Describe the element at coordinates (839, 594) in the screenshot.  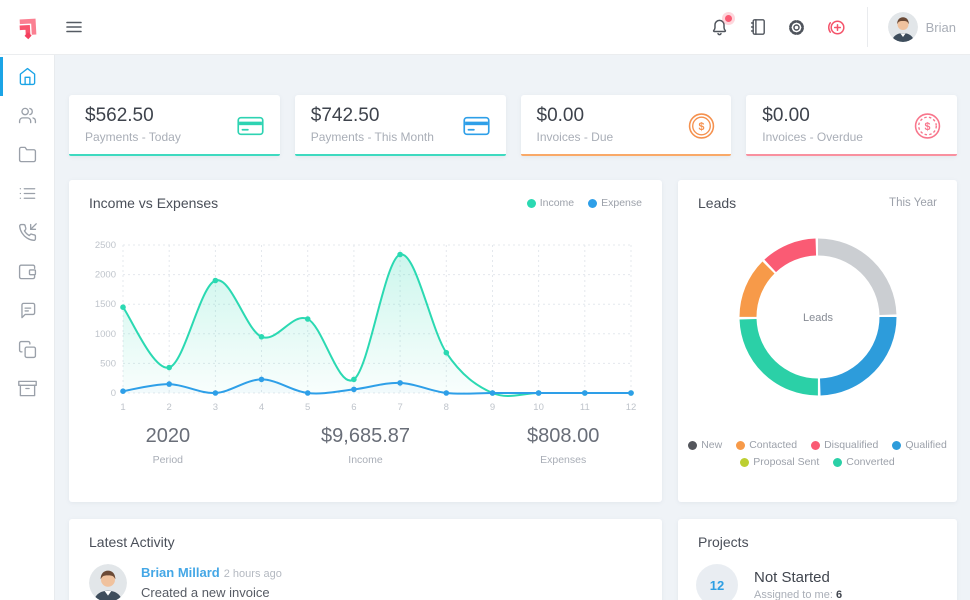
I see `project-assigned-count: 6` at that location.